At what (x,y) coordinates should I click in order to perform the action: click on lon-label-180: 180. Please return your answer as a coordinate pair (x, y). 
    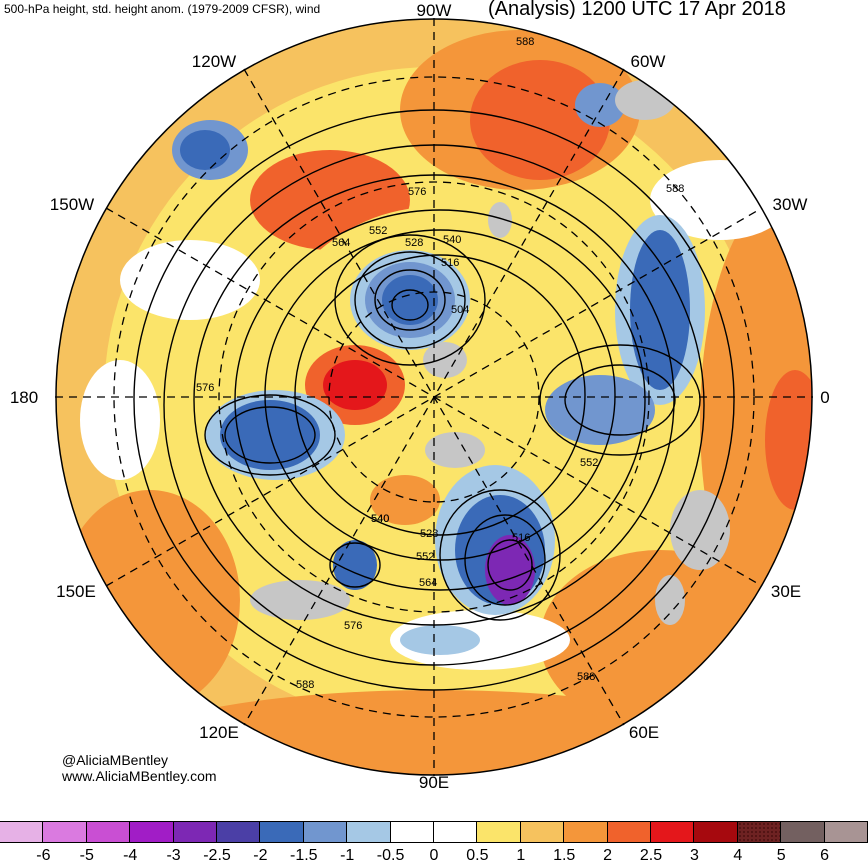
    Looking at the image, I should click on (24, 397).